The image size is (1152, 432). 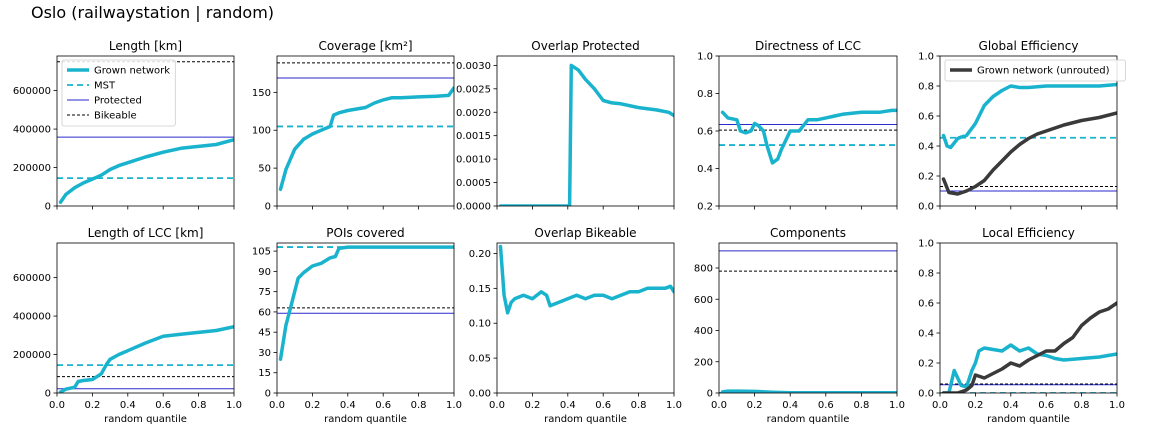 I want to click on panel-title: Length [km], so click(x=145, y=46).